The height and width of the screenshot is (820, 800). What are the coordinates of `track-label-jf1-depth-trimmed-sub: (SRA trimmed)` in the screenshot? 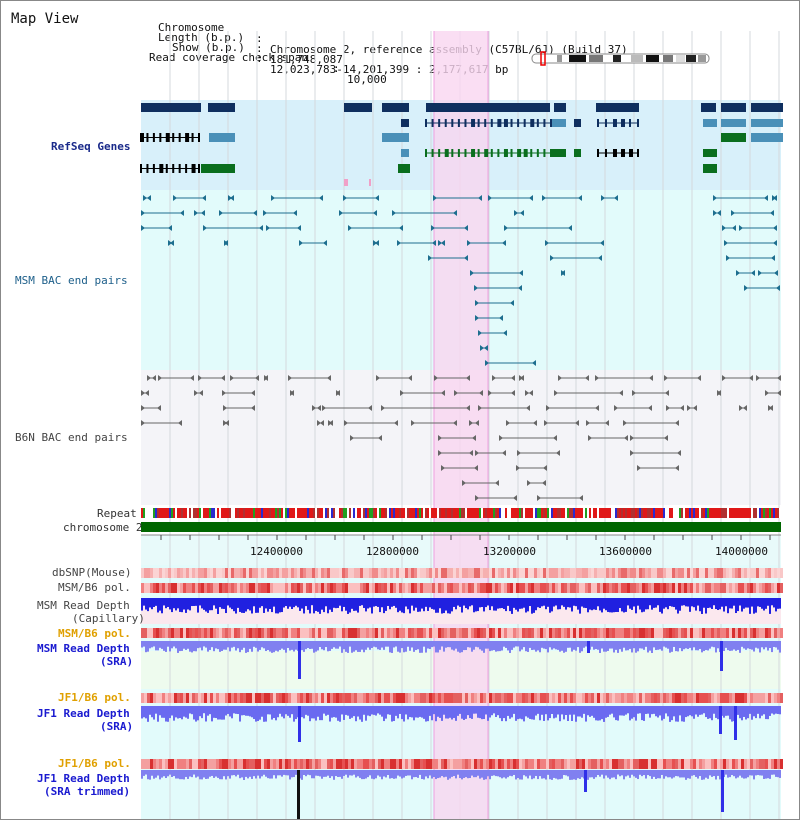 It's located at (87, 791).